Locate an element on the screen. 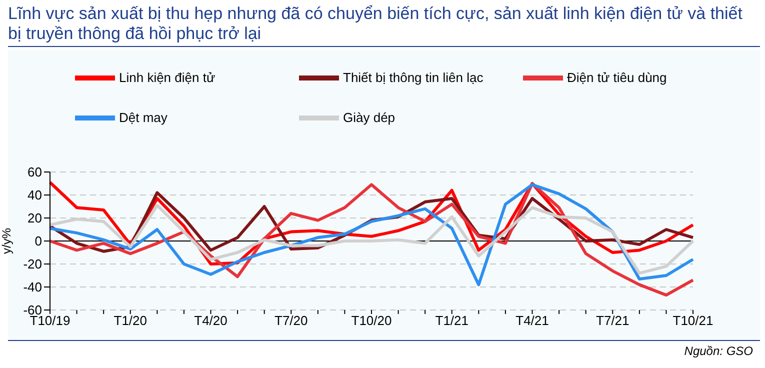 Image resolution: width=765 pixels, height=368 pixels. legend-label: Linh kiện điện tử is located at coordinates (167, 78).